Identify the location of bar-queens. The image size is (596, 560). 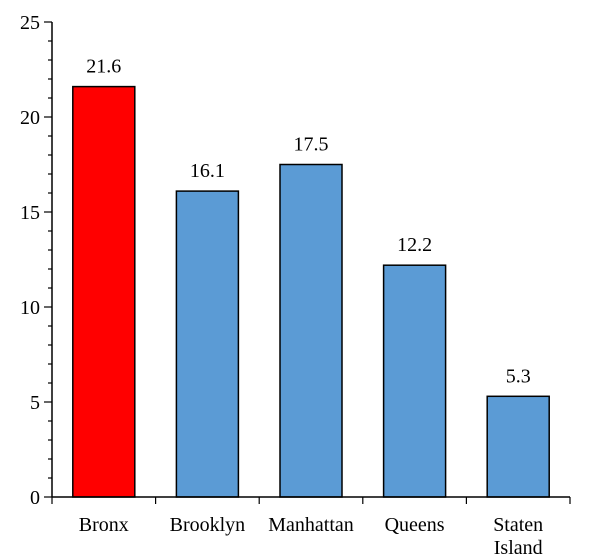
(414, 381).